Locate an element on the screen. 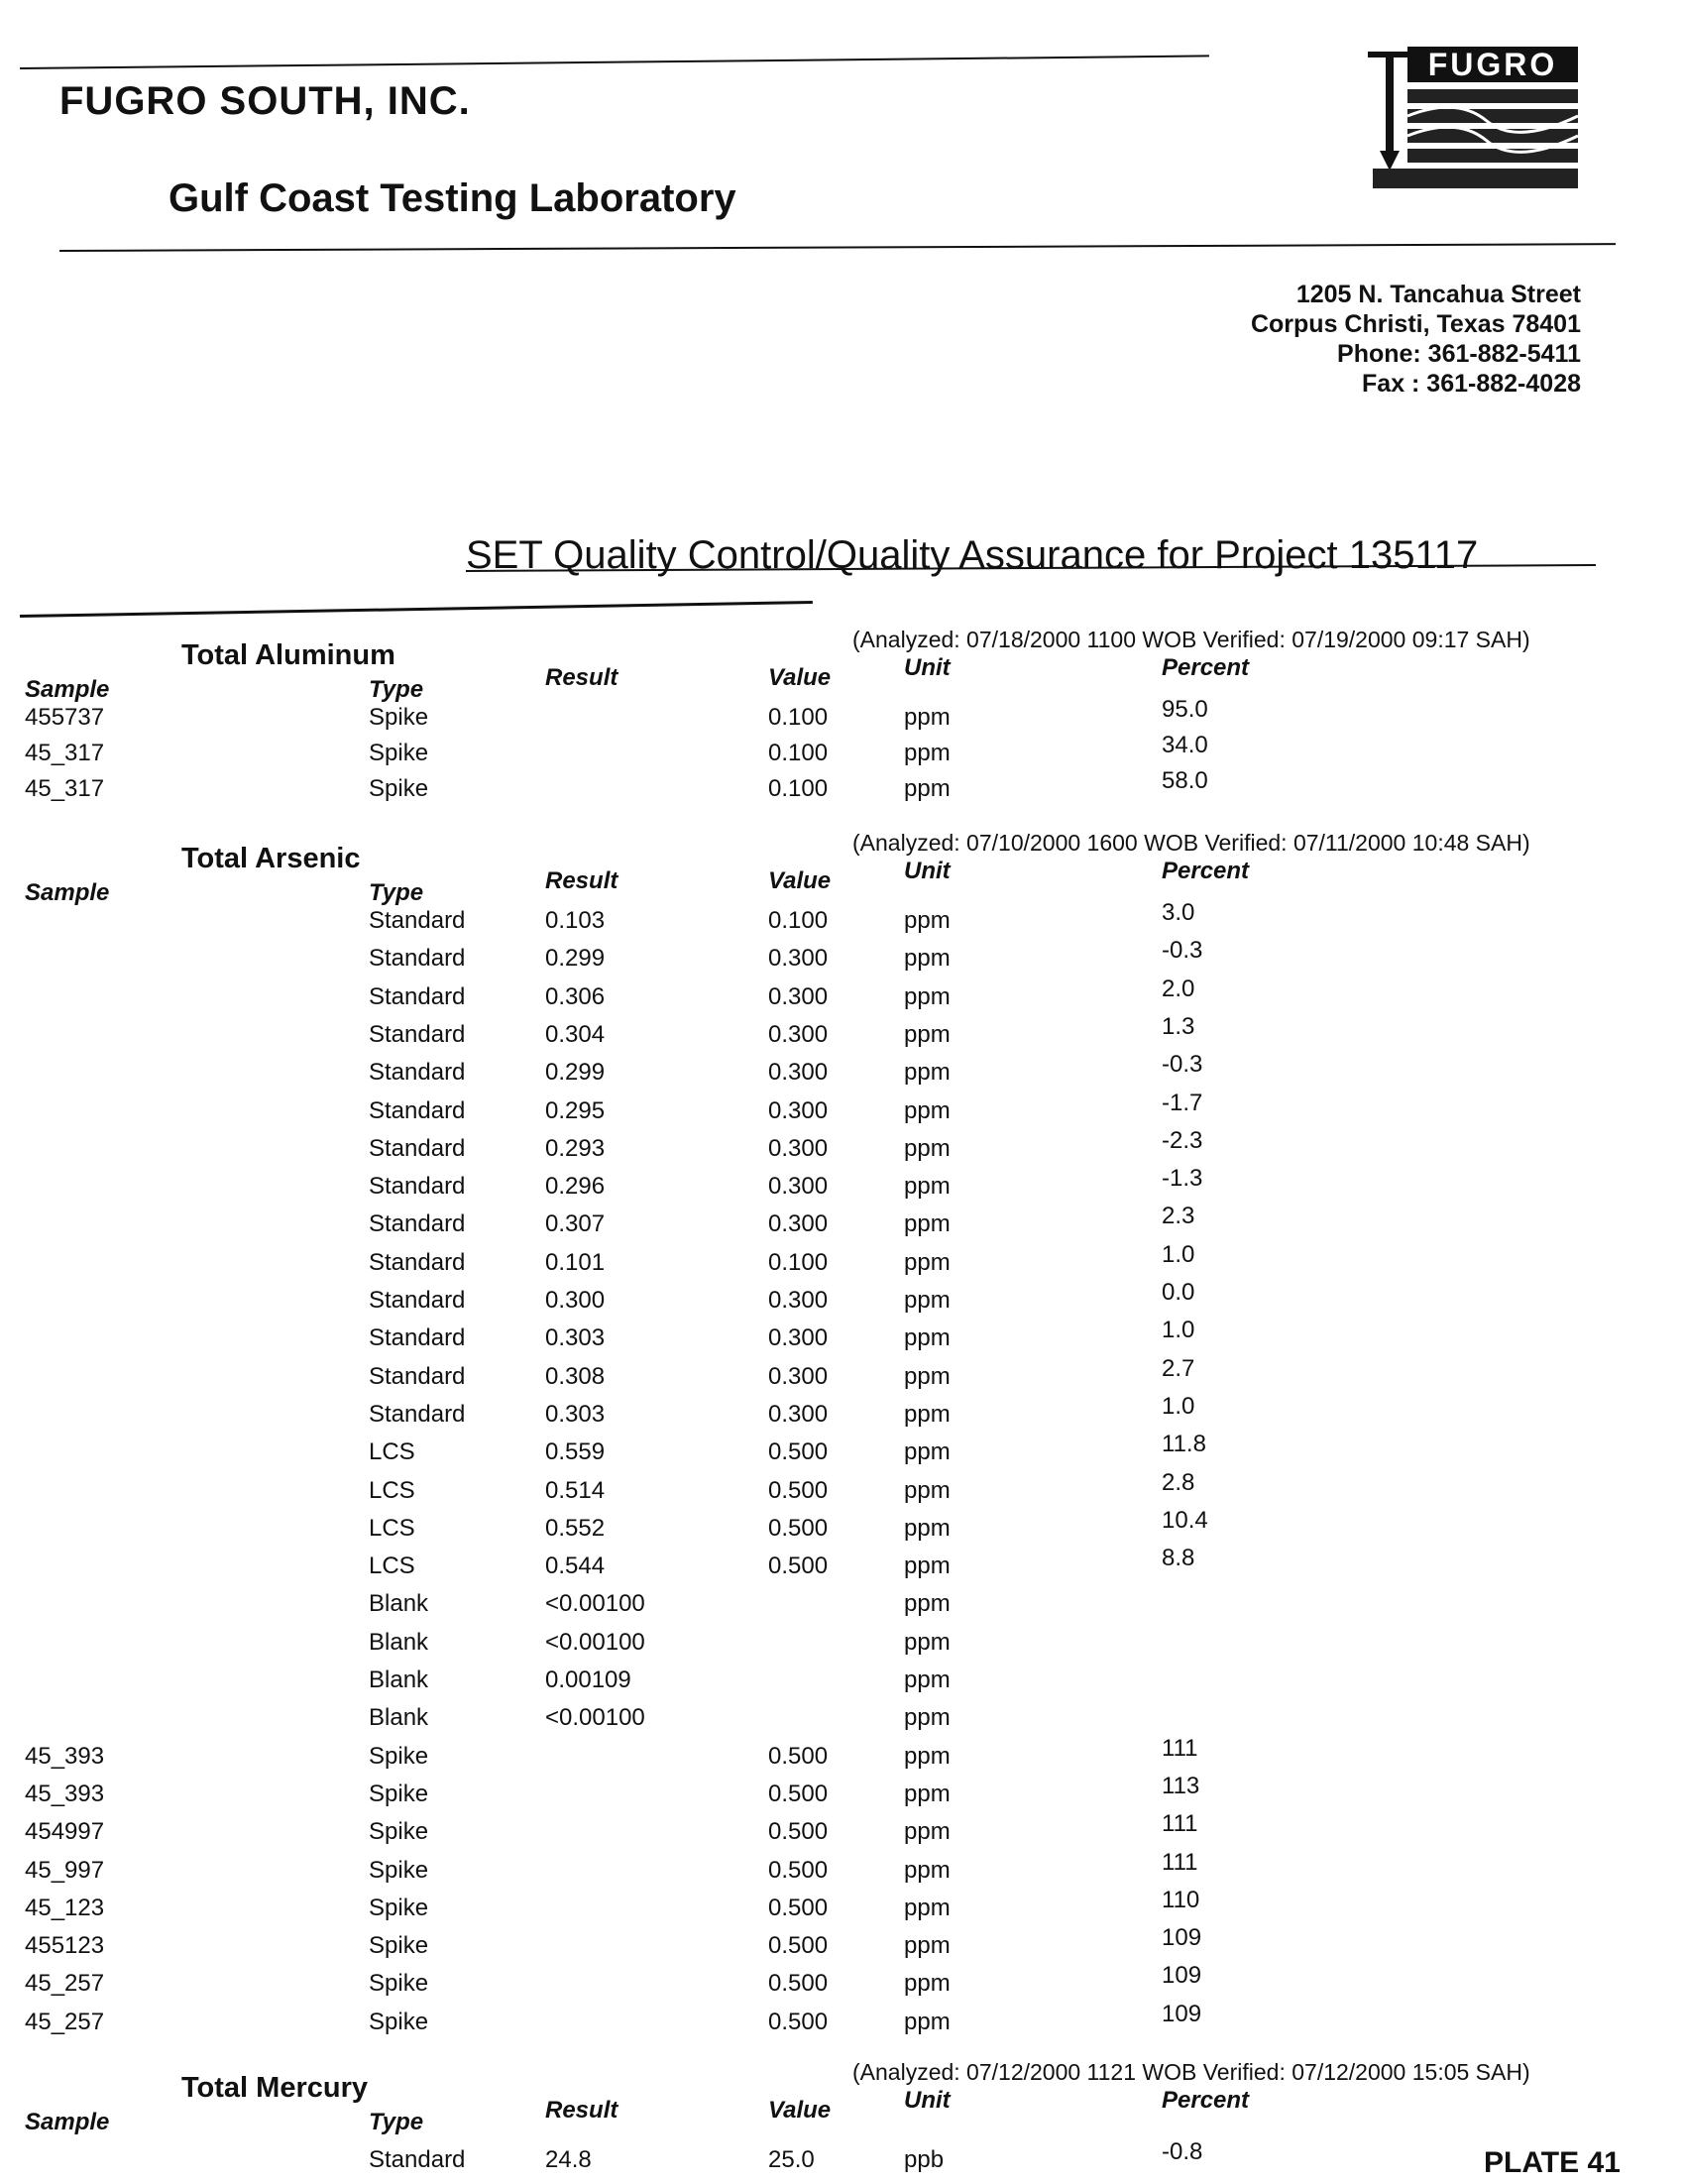 This screenshot has height=2184, width=1685. cell-percent: -1.3 is located at coordinates (1182, 1179).